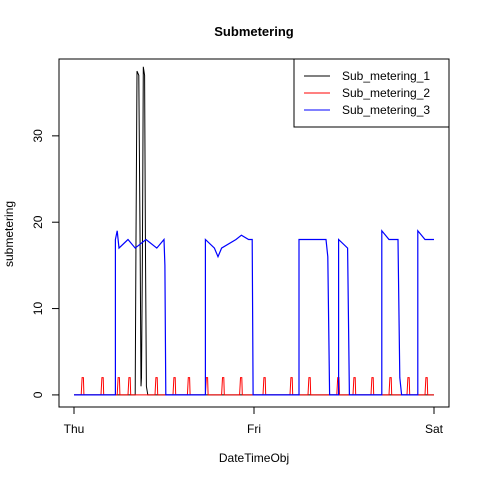  What do you see at coordinates (38, 136) in the screenshot?
I see `y-tick-label: 30` at bounding box center [38, 136].